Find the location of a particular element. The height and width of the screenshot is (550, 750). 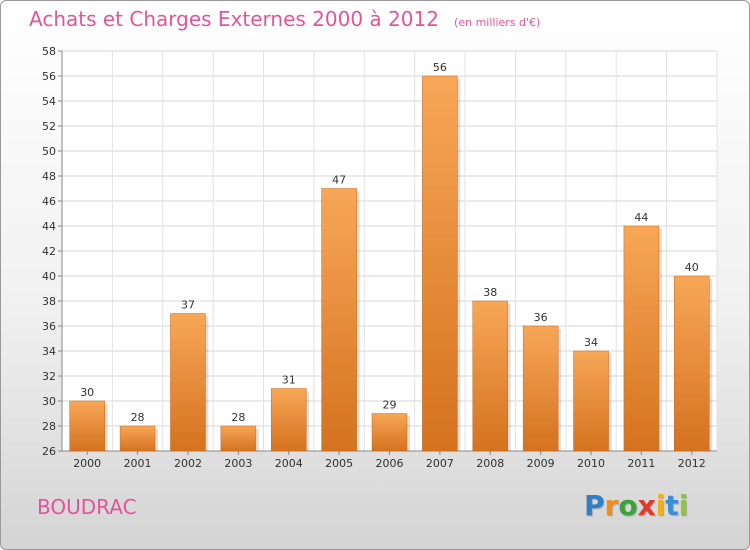

bar-value-label: 38 is located at coordinates (490, 292).